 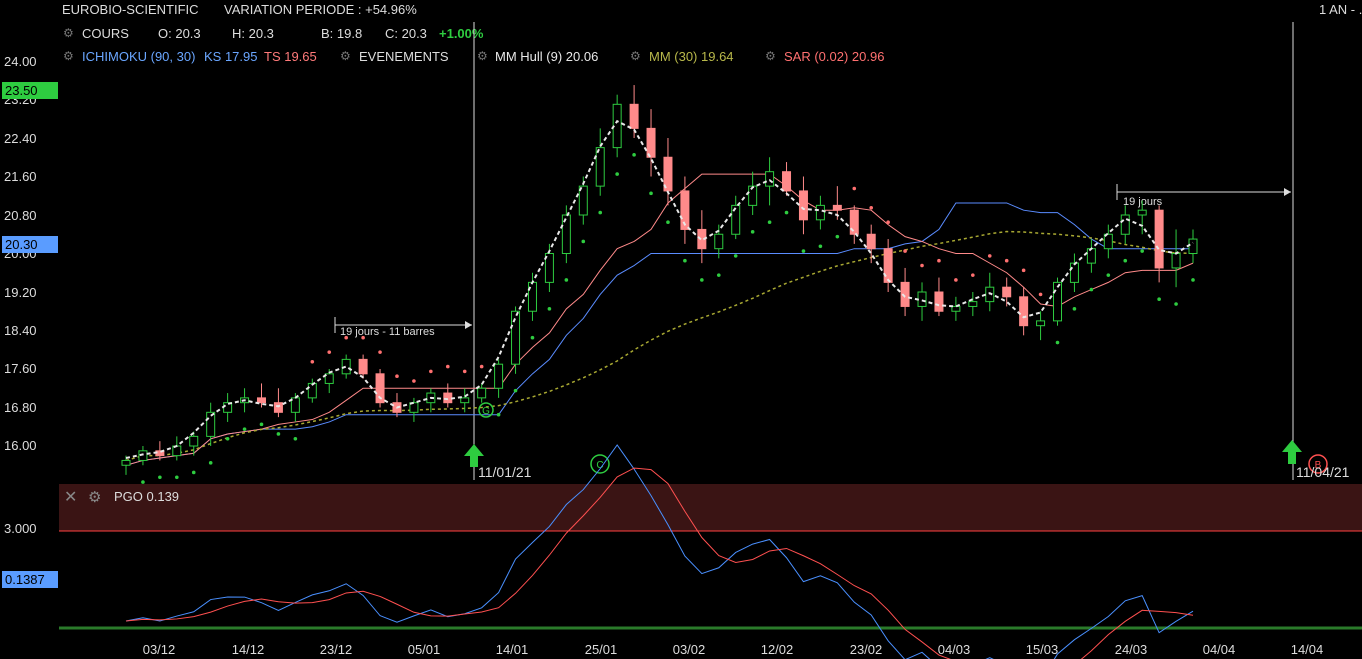 What do you see at coordinates (146, 496) in the screenshot?
I see `pgo-label: PGO 0.139` at bounding box center [146, 496].